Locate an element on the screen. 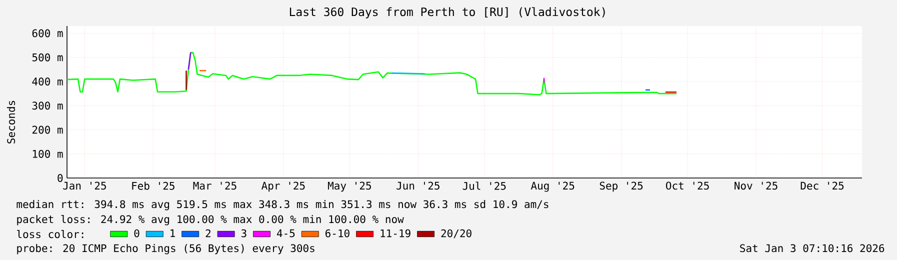  line-series is located at coordinates (372, 74).